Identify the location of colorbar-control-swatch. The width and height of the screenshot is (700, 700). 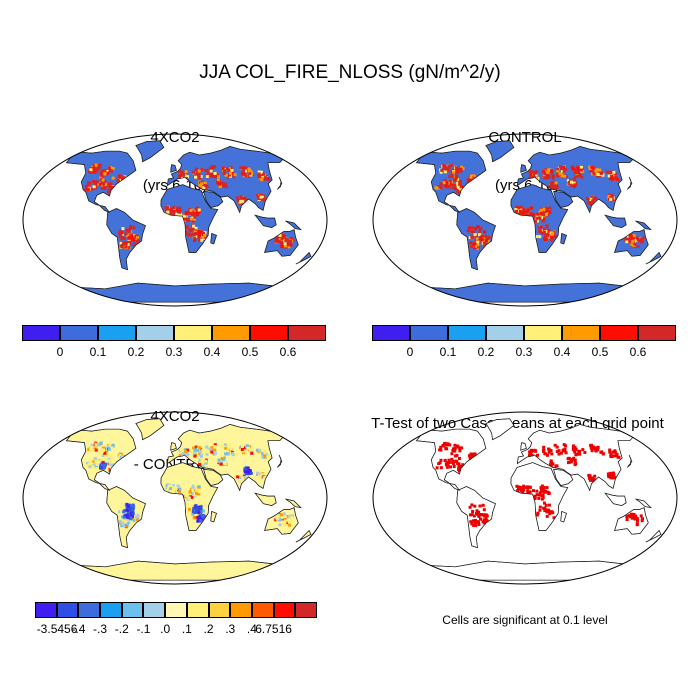
(429, 333).